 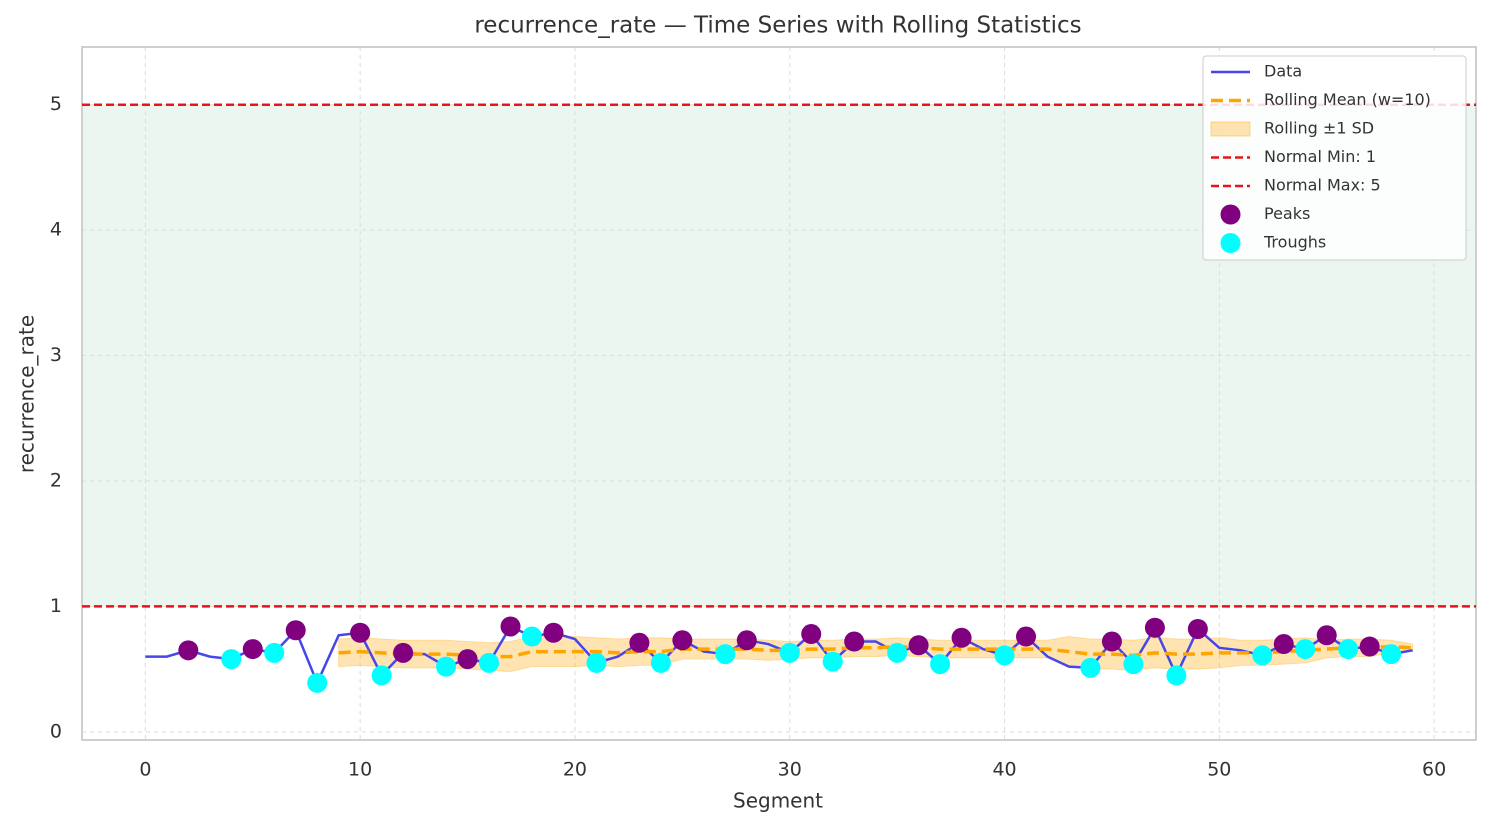 I want to click on y-tick-label: 0, so click(x=56, y=731).